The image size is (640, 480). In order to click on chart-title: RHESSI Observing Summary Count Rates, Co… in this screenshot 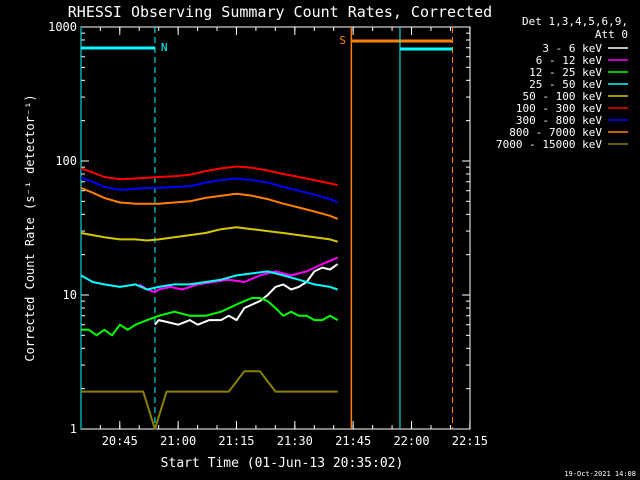, I will do `click(280, 12)`.